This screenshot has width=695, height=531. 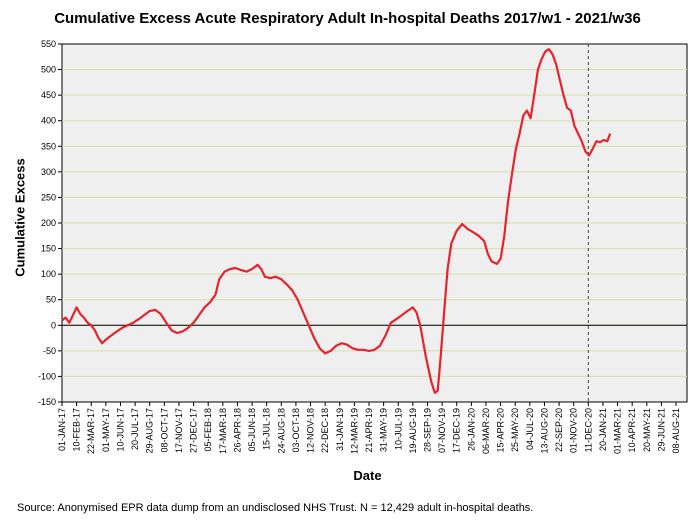 I want to click on y-tick-label: 150, so click(x=48, y=249).